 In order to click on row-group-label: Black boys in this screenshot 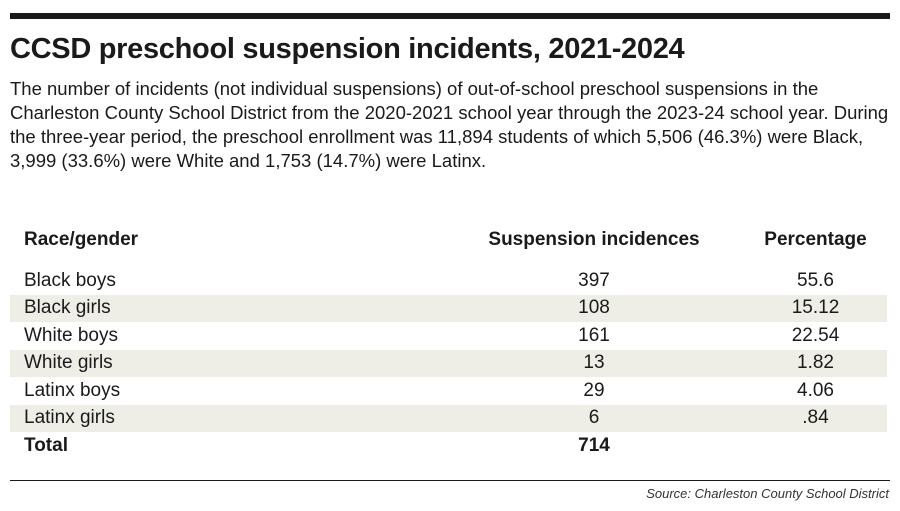, I will do `click(70, 280)`.